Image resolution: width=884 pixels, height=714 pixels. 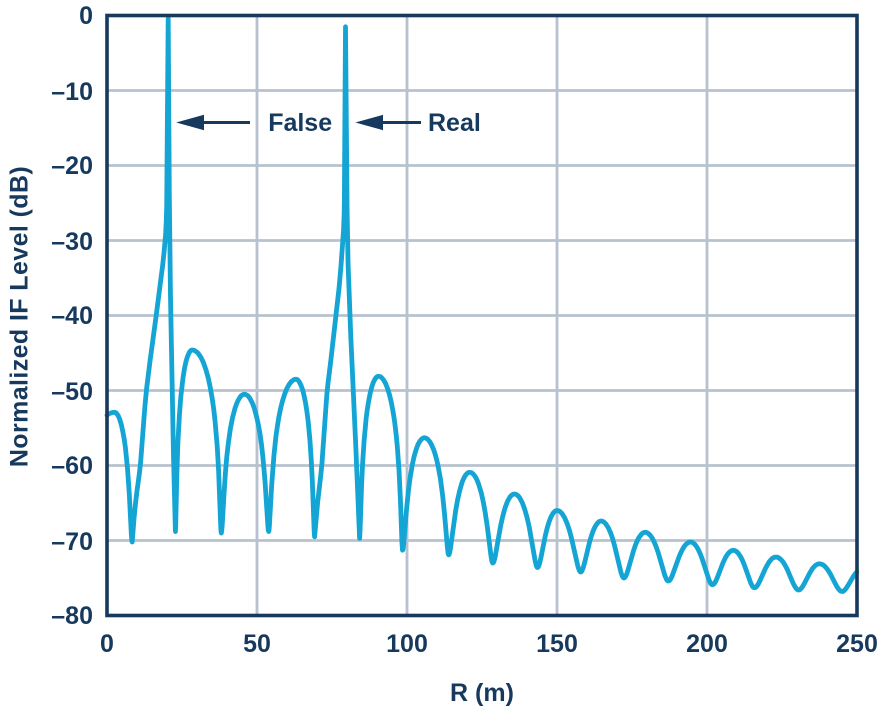 What do you see at coordinates (454, 123) in the screenshot?
I see `svg-text: Real` at bounding box center [454, 123].